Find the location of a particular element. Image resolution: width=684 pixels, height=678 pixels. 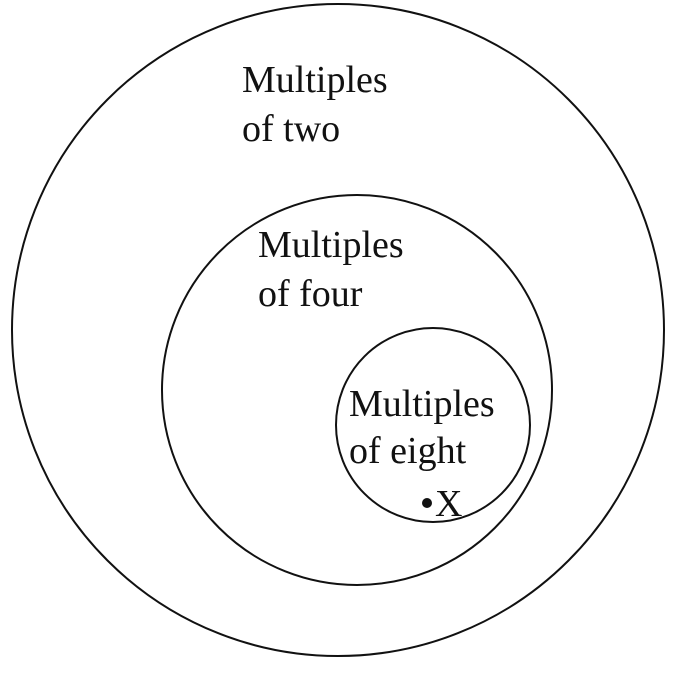

label-multiples-of-four-line1: Multiples is located at coordinates (331, 245).